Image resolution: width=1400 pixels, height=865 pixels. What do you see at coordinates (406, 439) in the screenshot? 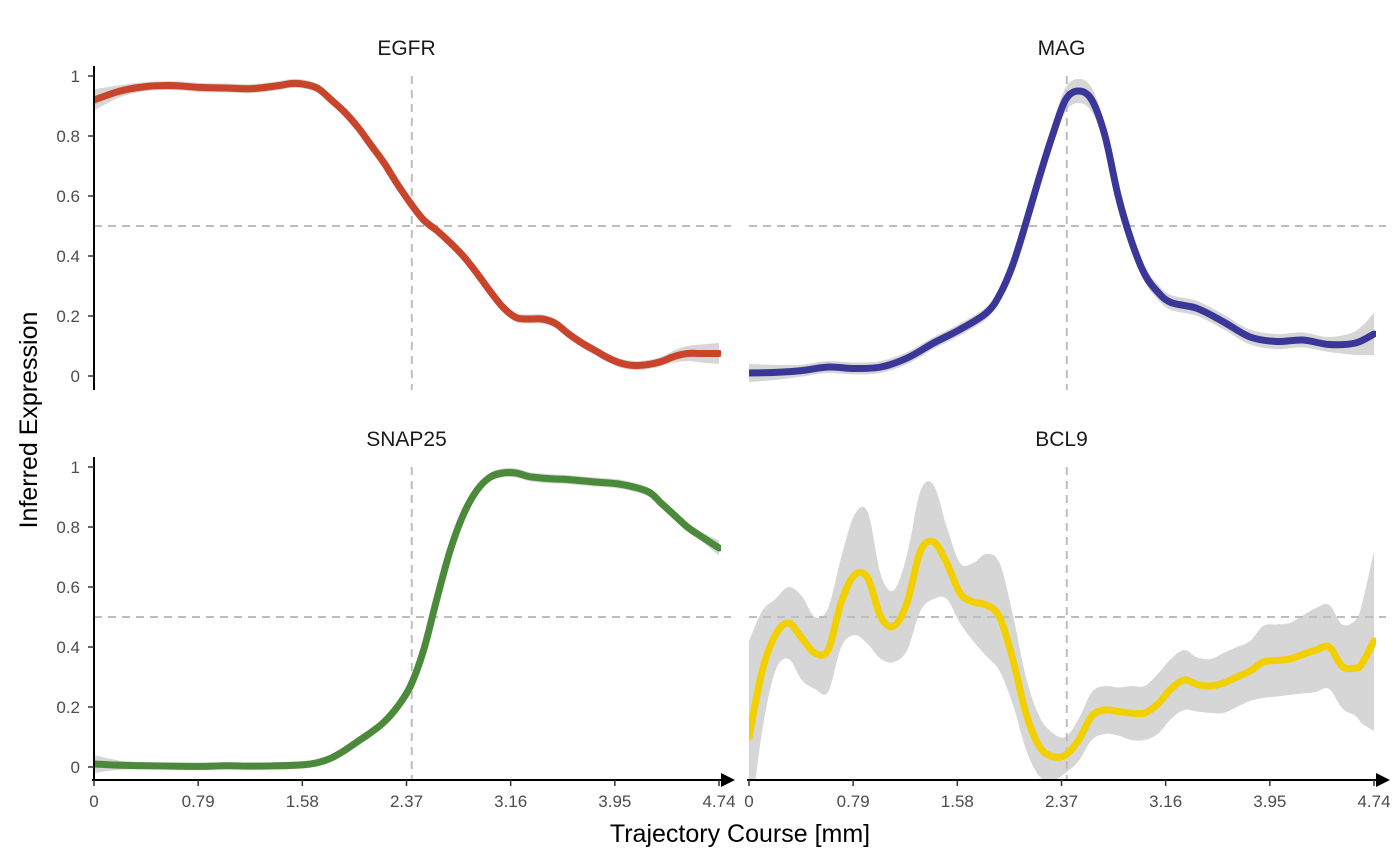
I see `panel-title: SNAP25` at bounding box center [406, 439].